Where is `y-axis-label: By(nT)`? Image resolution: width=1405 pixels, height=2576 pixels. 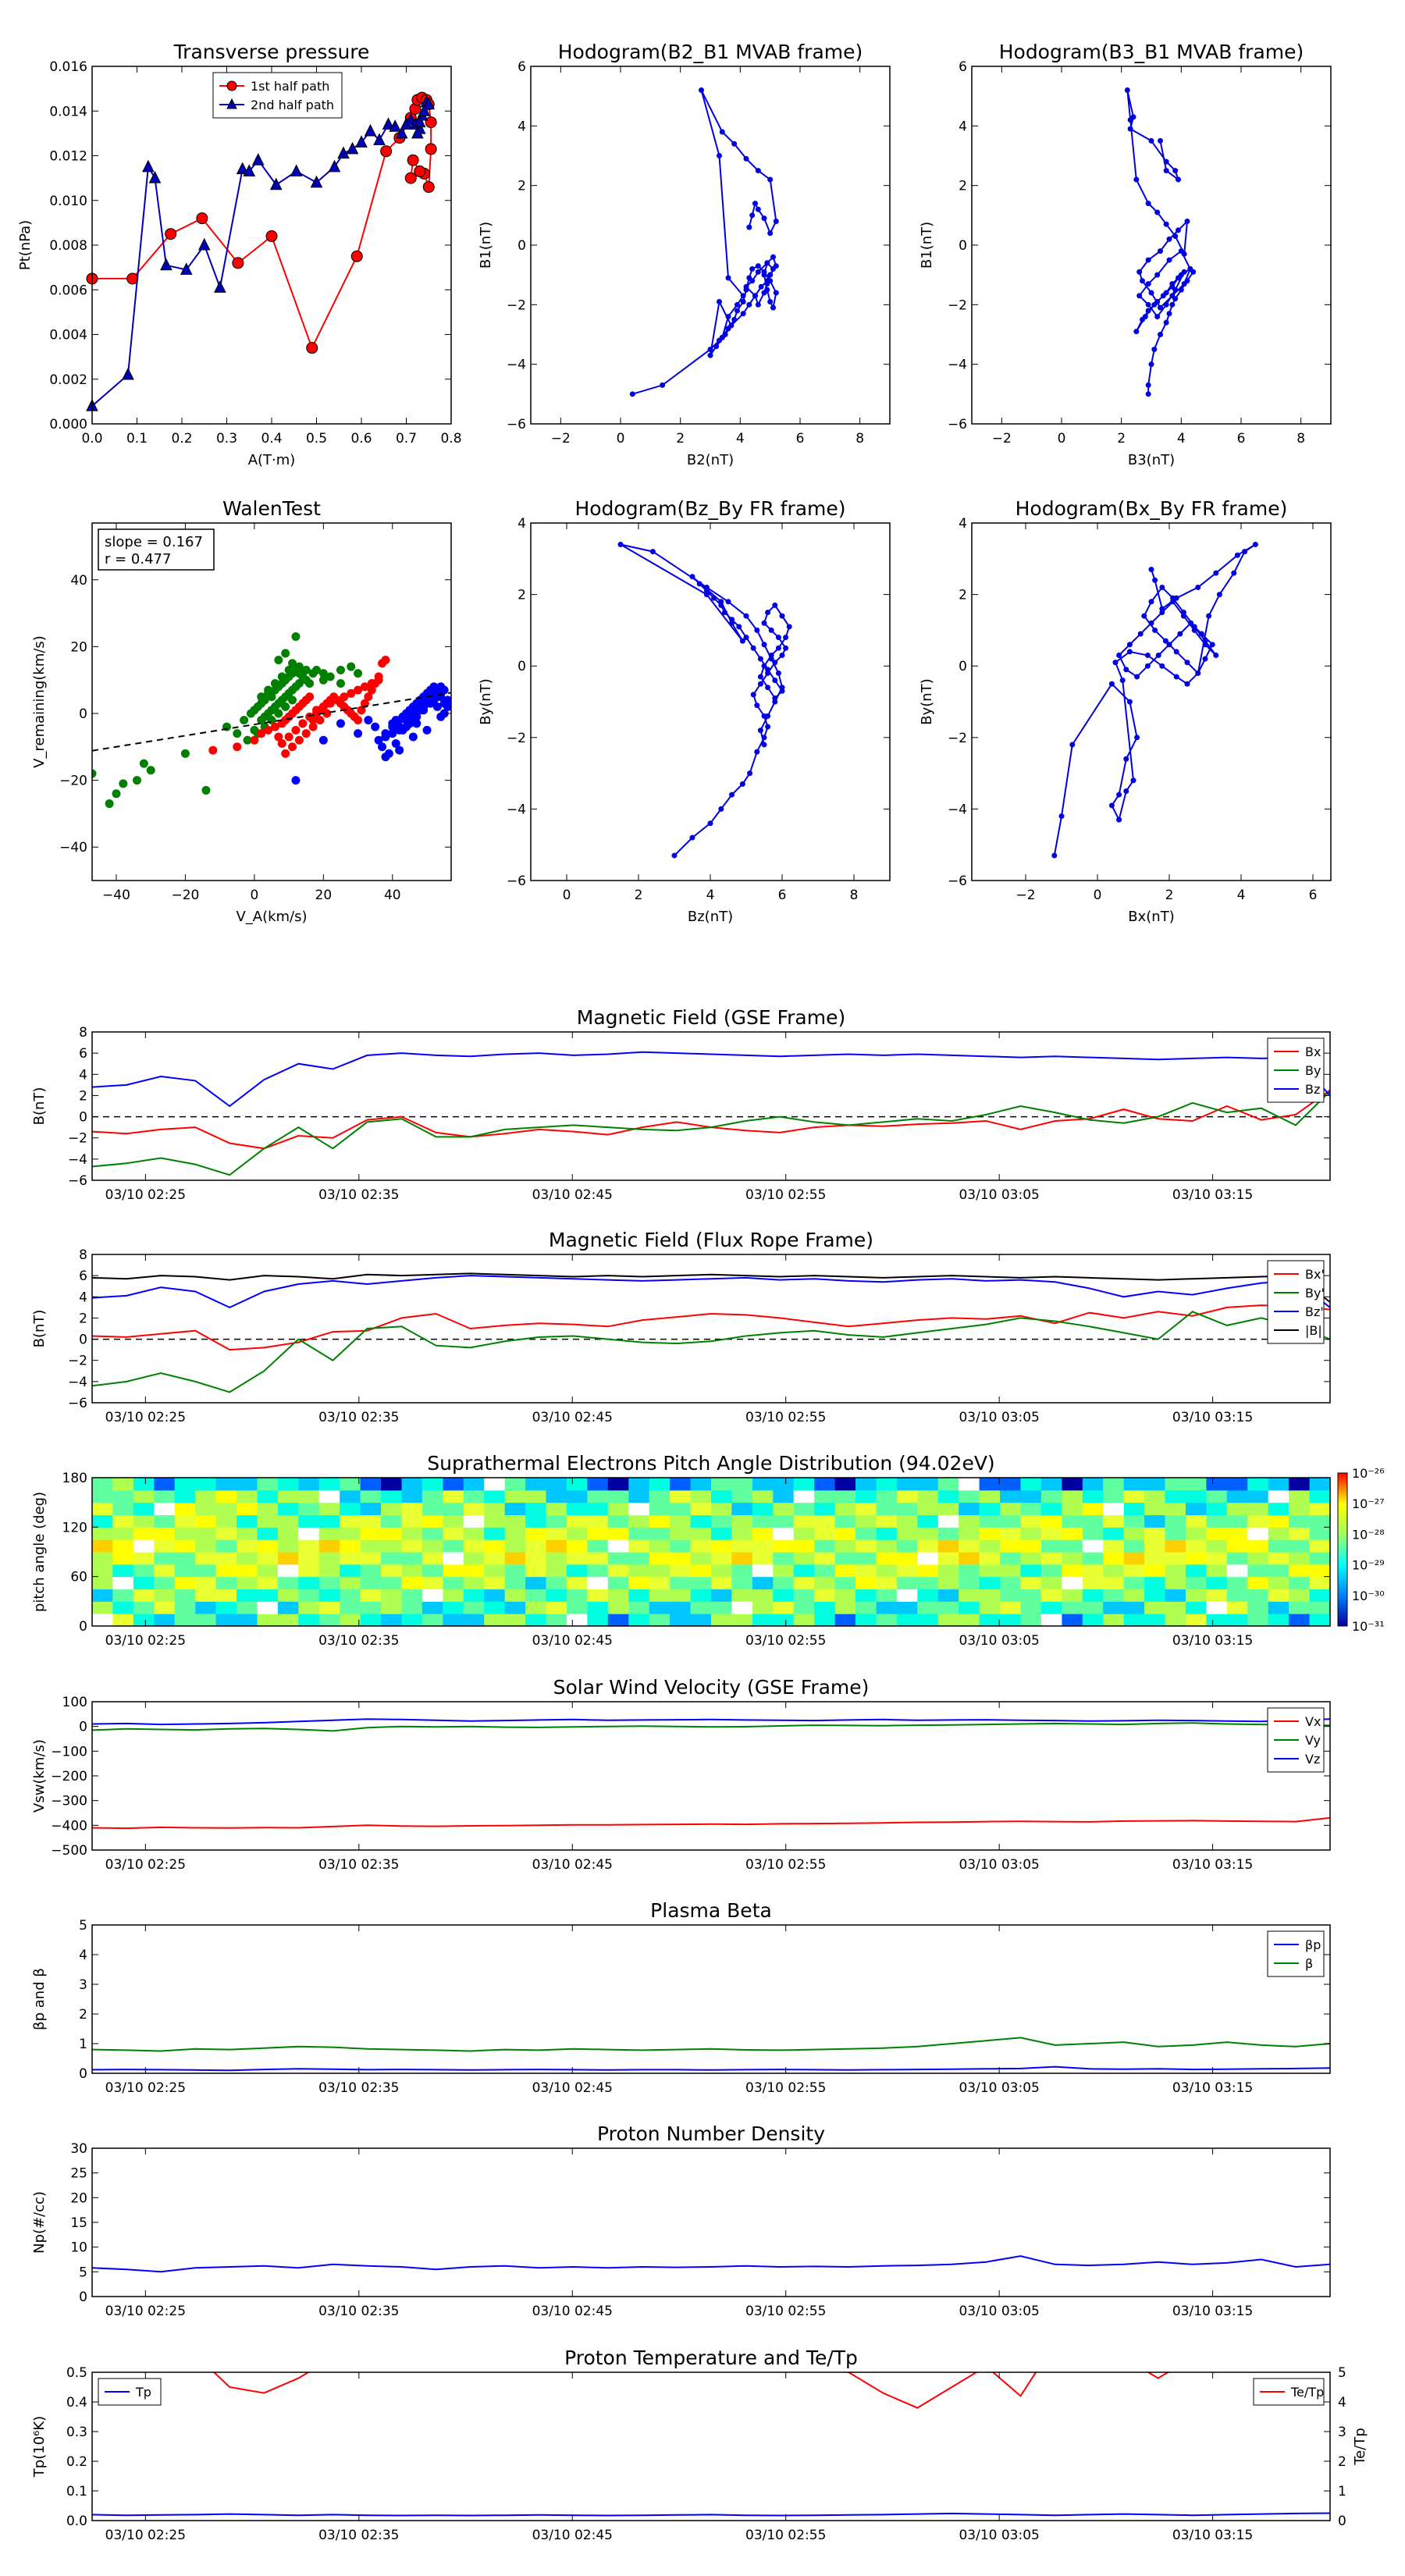
y-axis-label: By(nT) is located at coordinates (927, 701).